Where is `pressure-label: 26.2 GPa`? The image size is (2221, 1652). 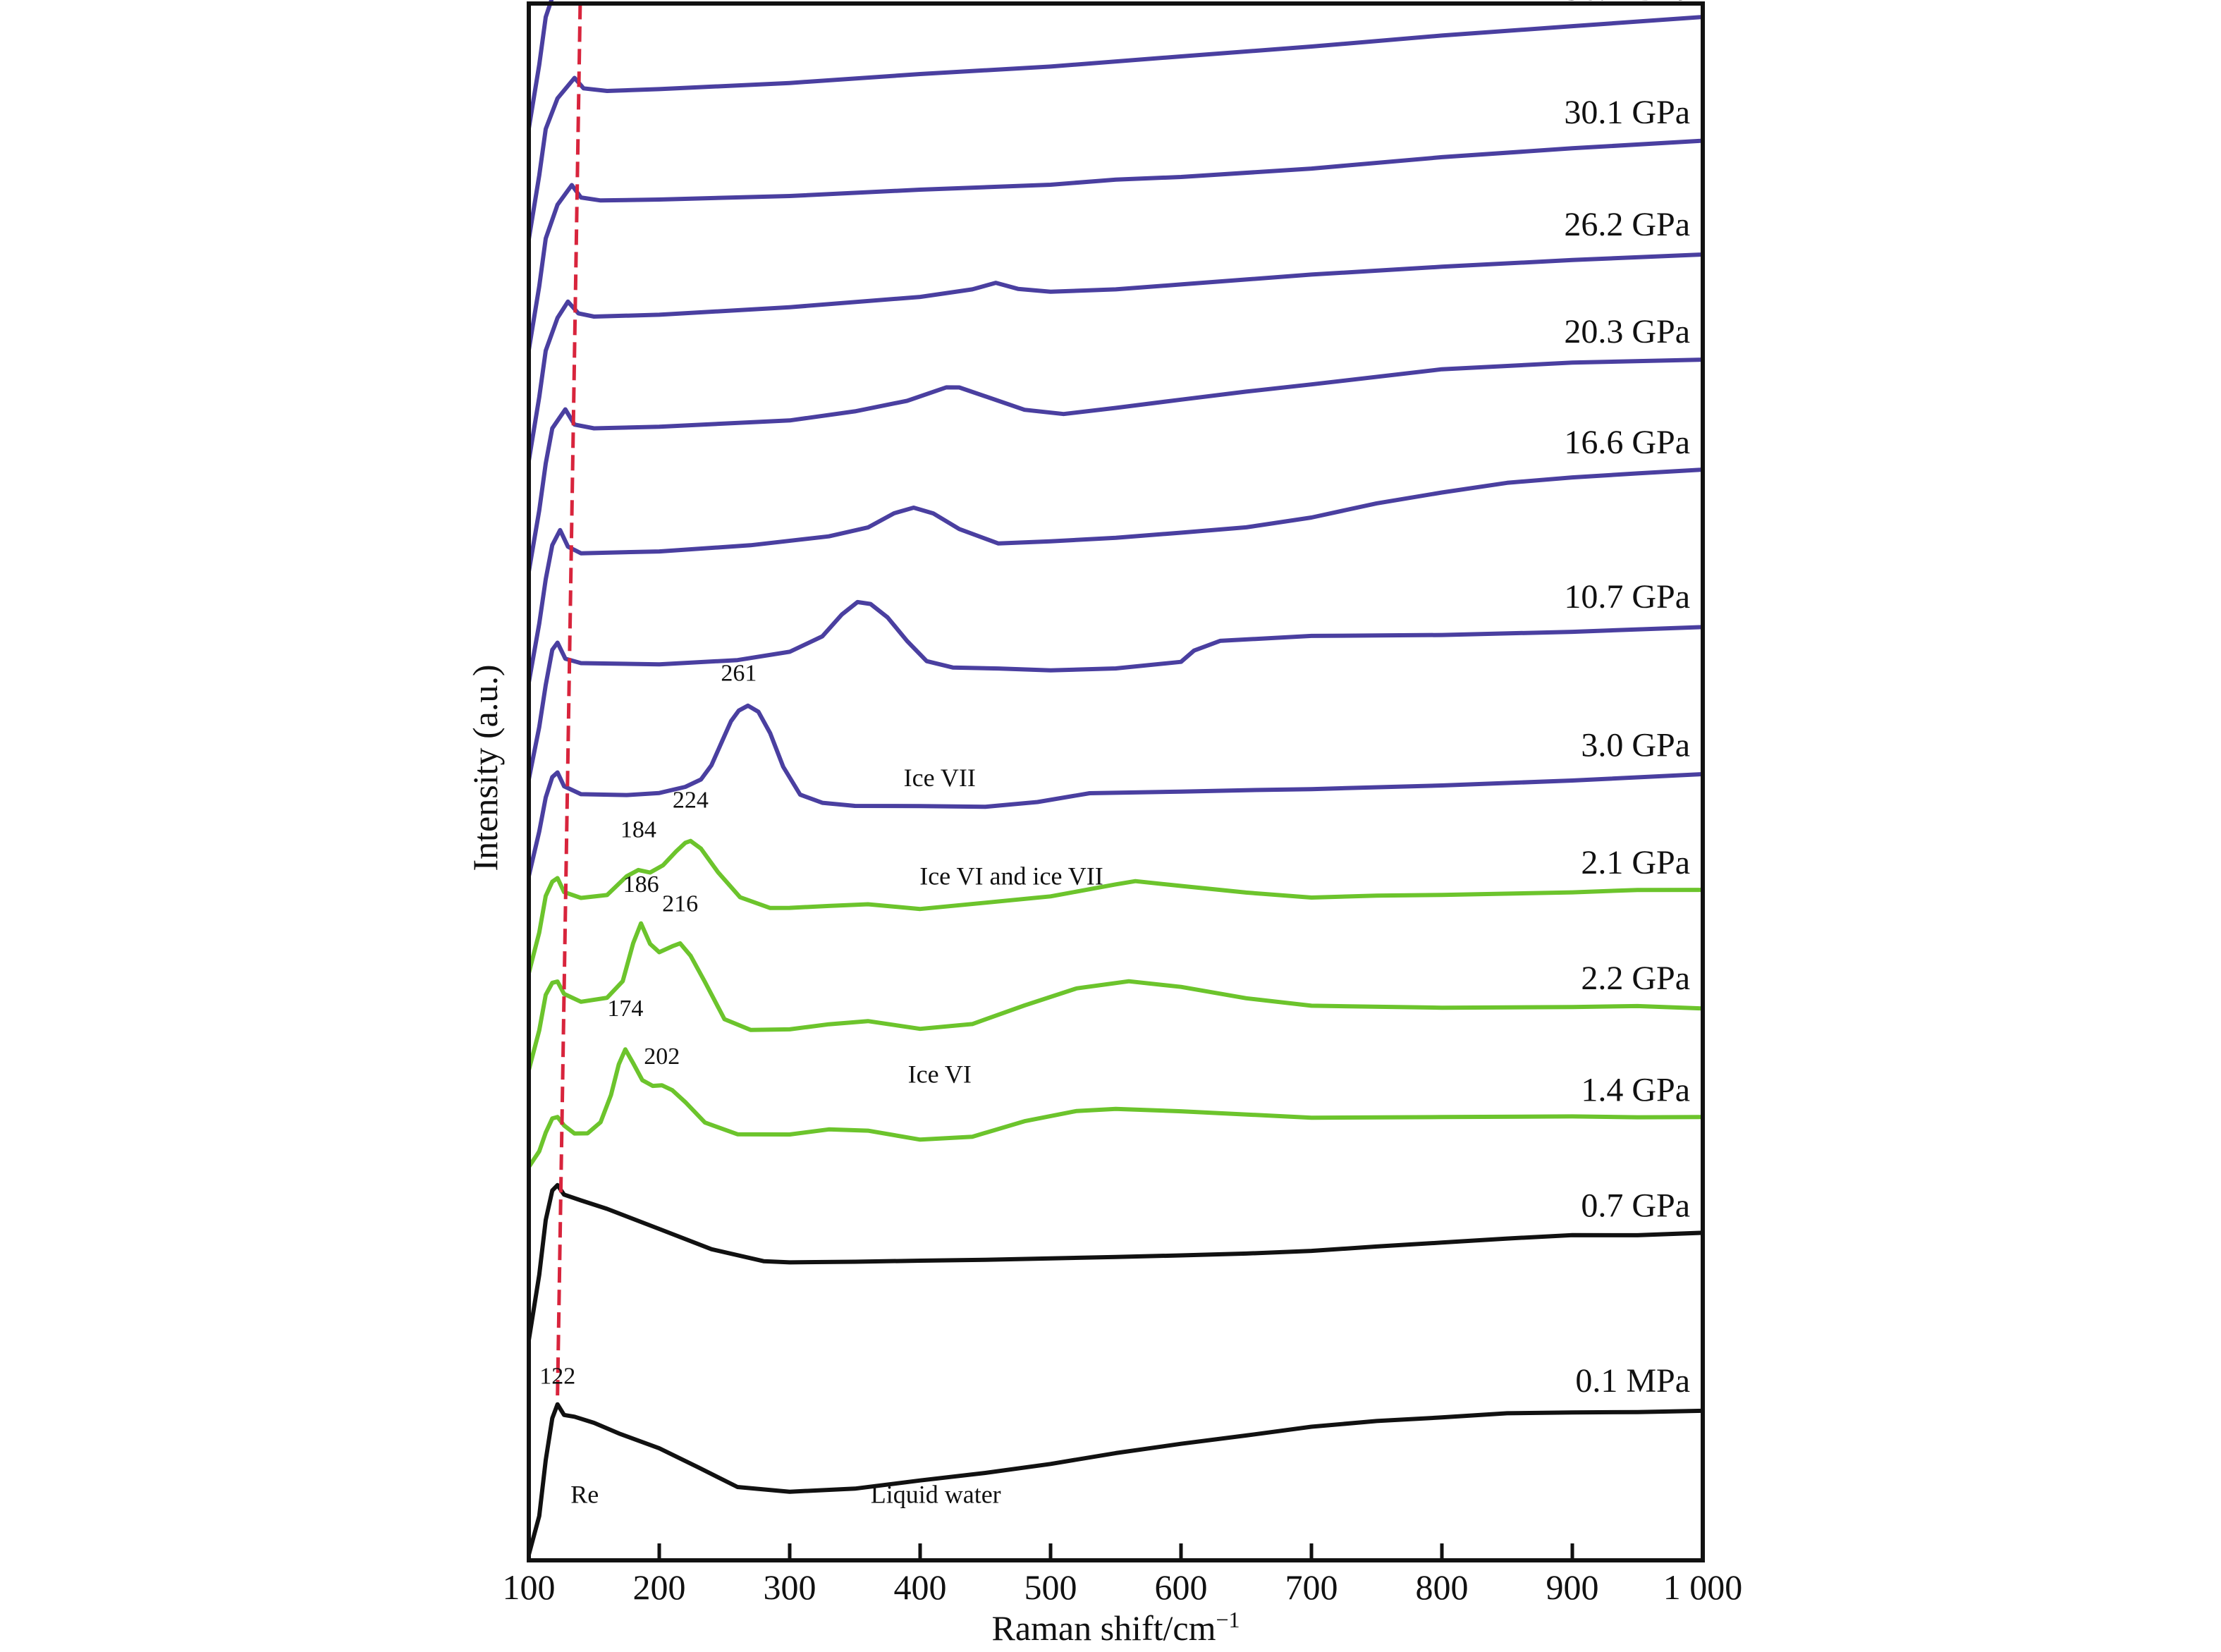
pressure-label: 26.2 GPa is located at coordinates (1627, 225).